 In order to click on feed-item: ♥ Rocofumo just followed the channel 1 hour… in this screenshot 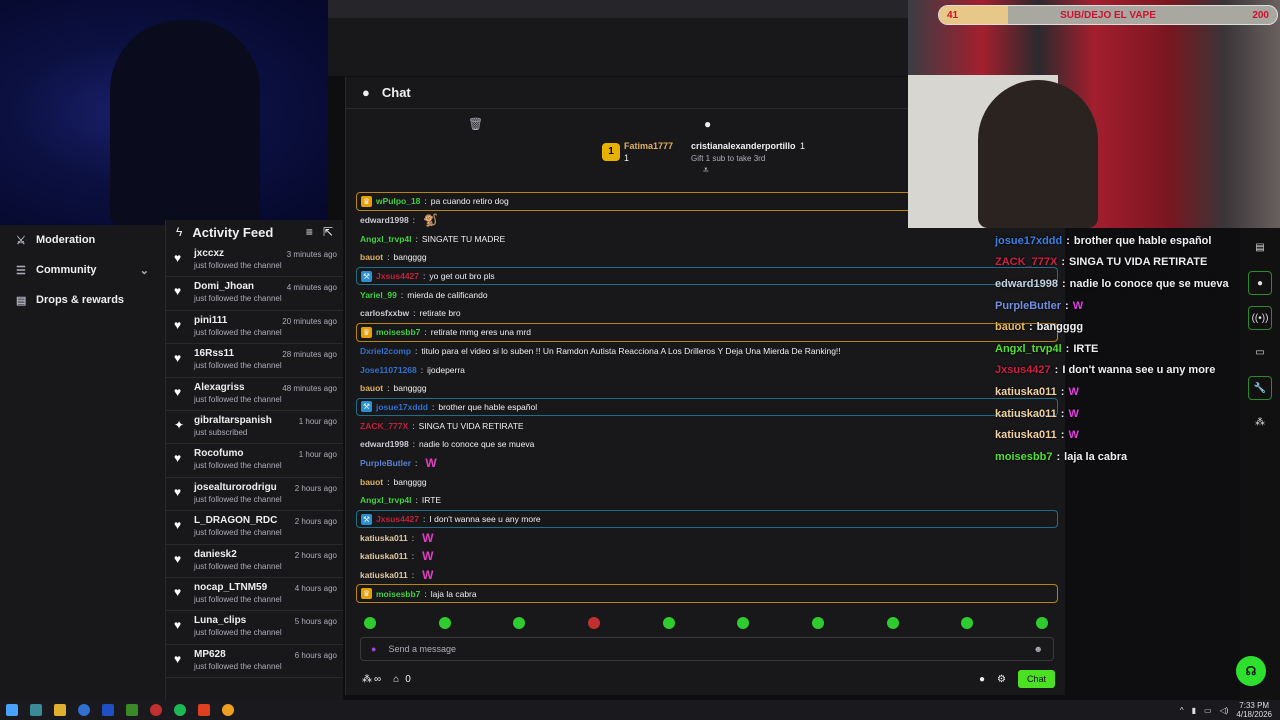, I will do `click(254, 461)`.